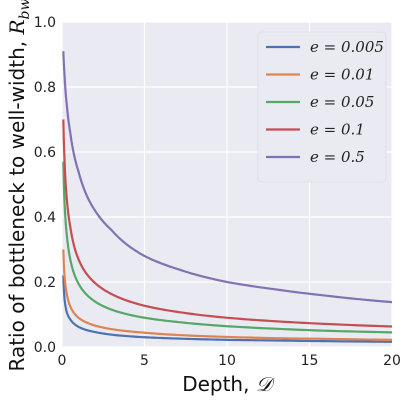 The image size is (407, 401). I want to click on y-tick-label: 0.2, so click(45, 283).